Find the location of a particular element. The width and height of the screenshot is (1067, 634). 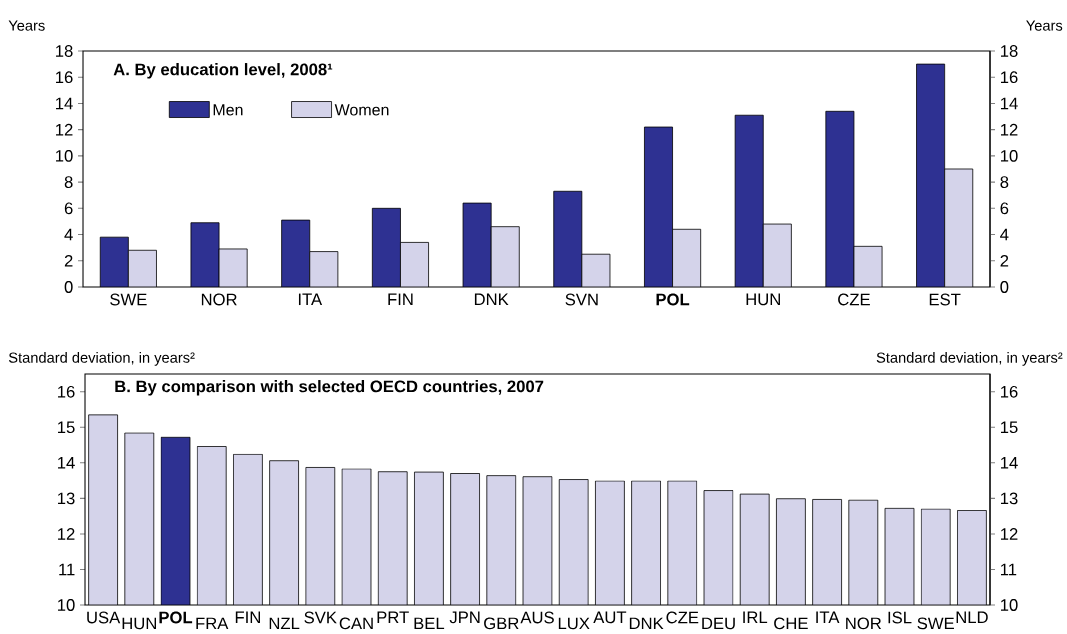

x-tick-label: EST is located at coordinates (945, 299).